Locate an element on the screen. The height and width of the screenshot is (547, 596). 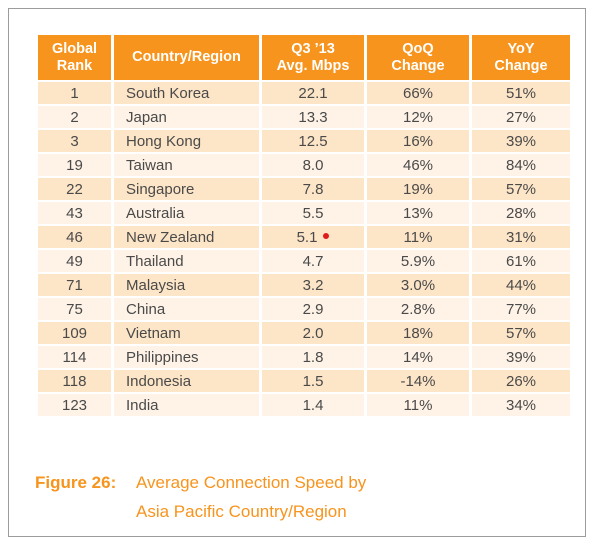
figure-label: Figure 26: is located at coordinates (76, 482).